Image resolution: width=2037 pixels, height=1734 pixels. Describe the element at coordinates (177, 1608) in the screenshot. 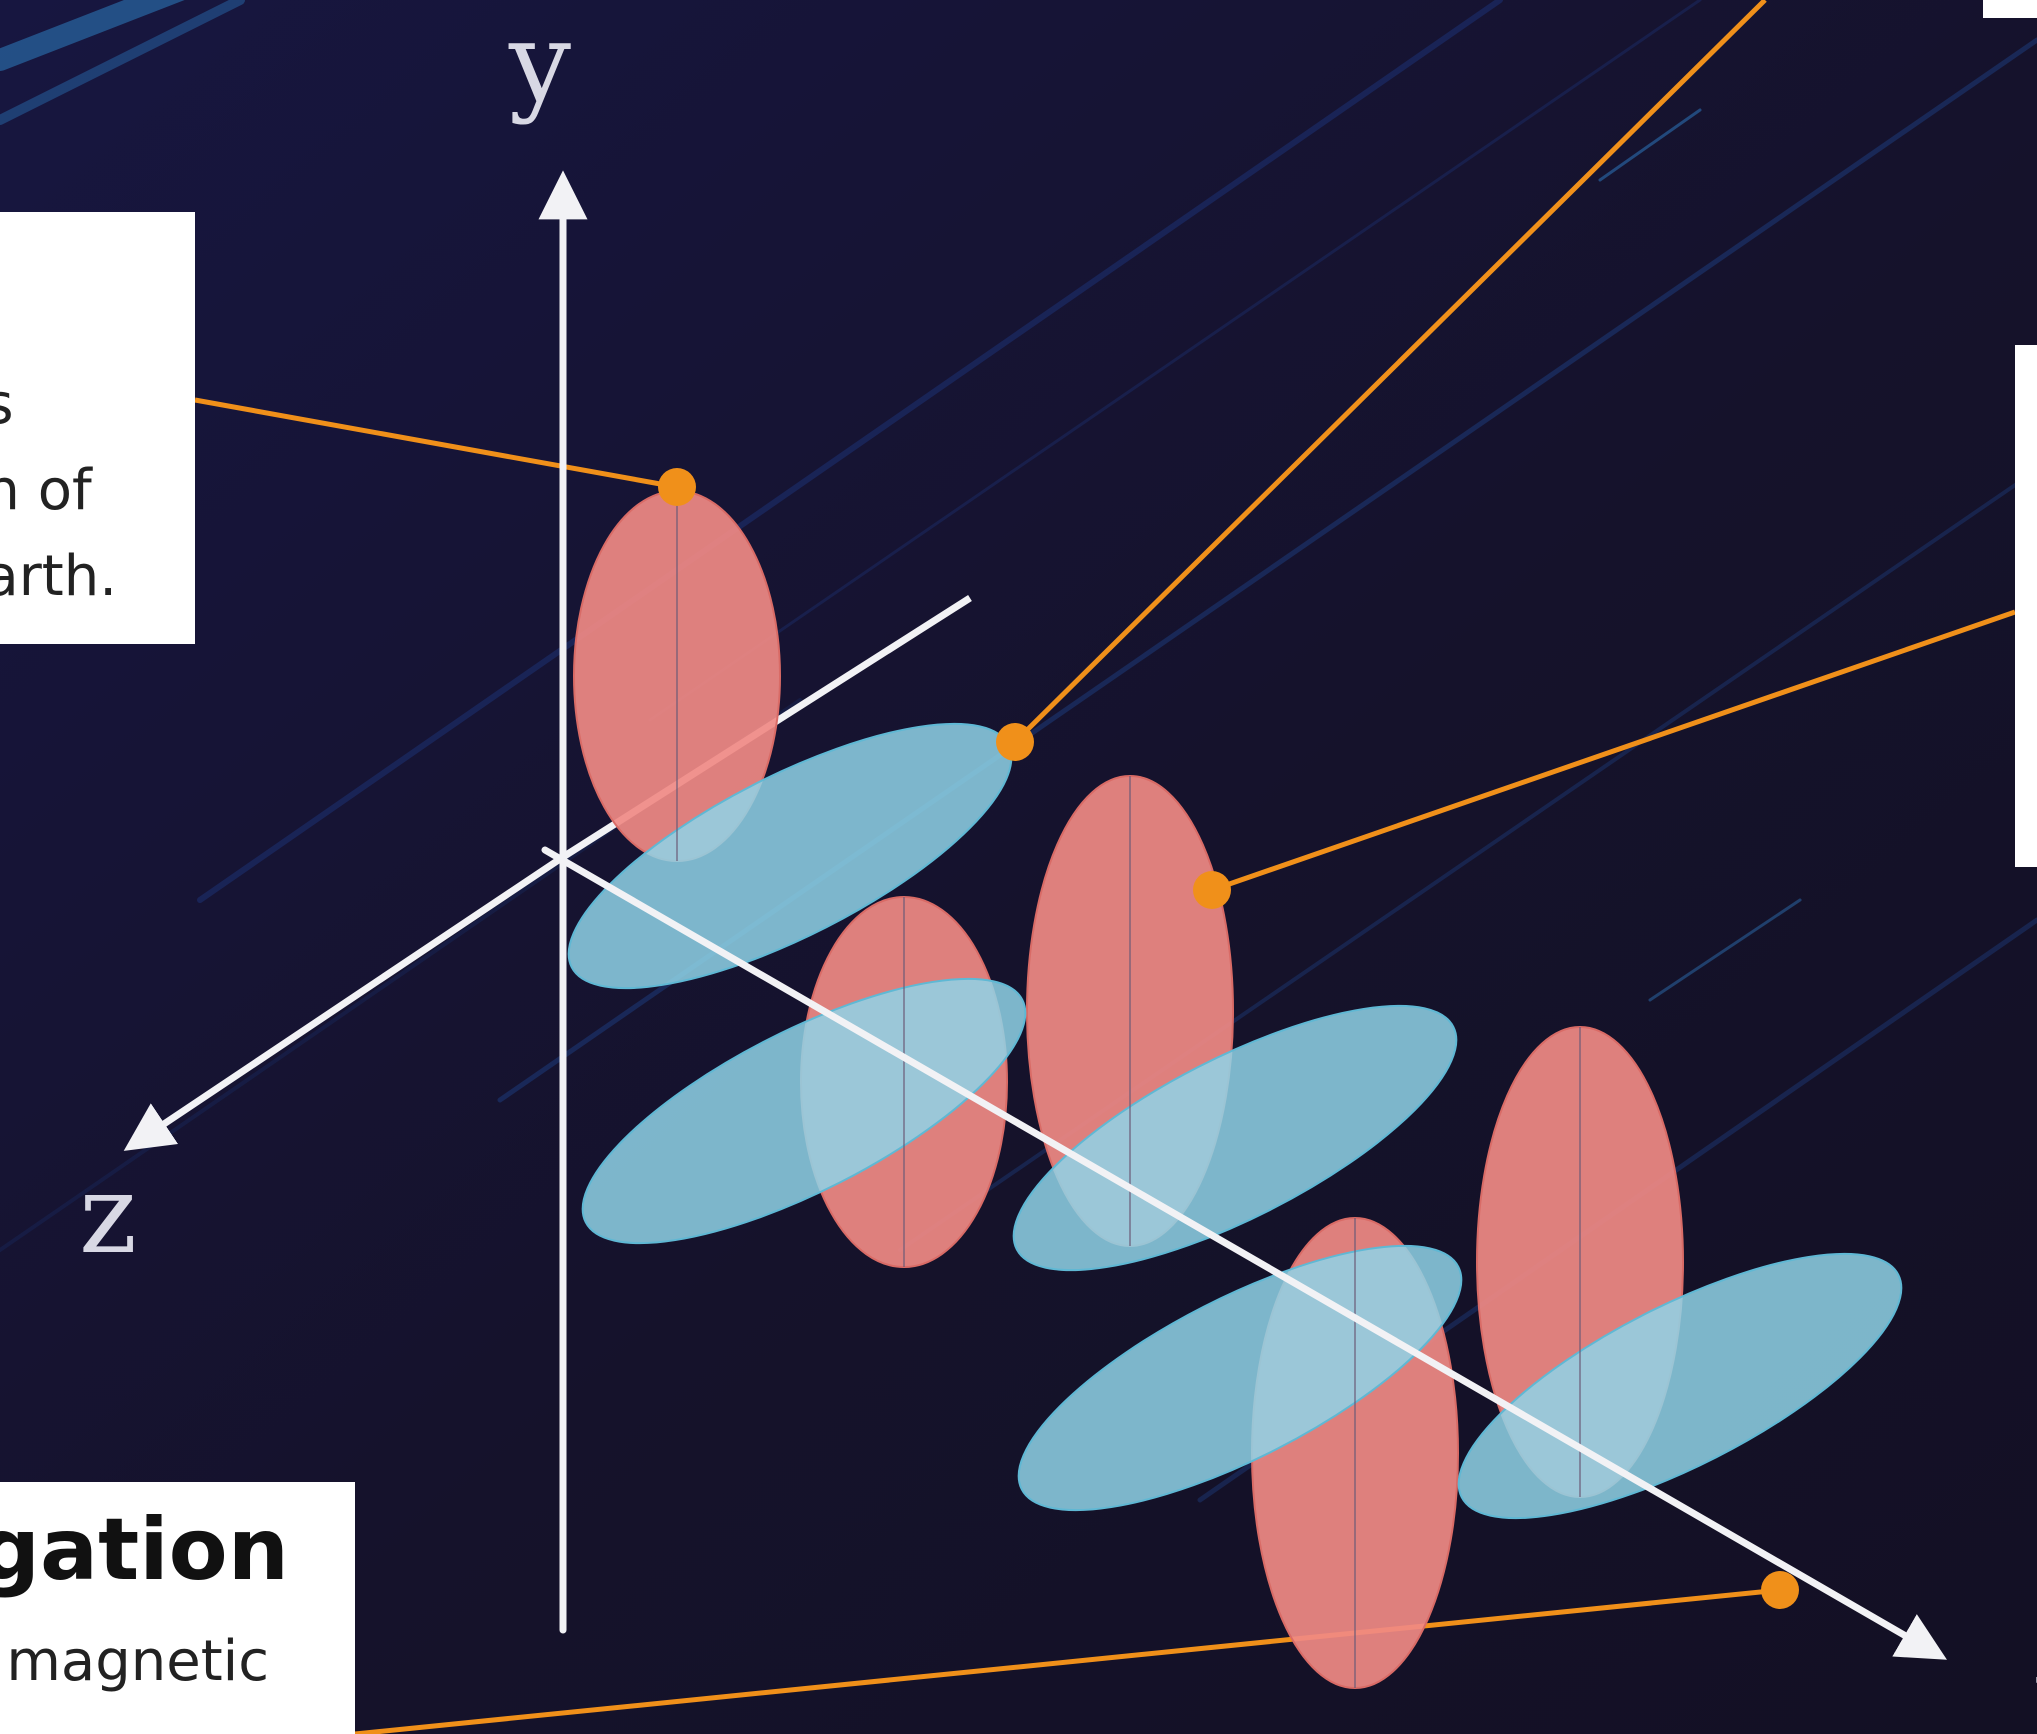

I see `callout-propagation: gation magnetic` at that location.